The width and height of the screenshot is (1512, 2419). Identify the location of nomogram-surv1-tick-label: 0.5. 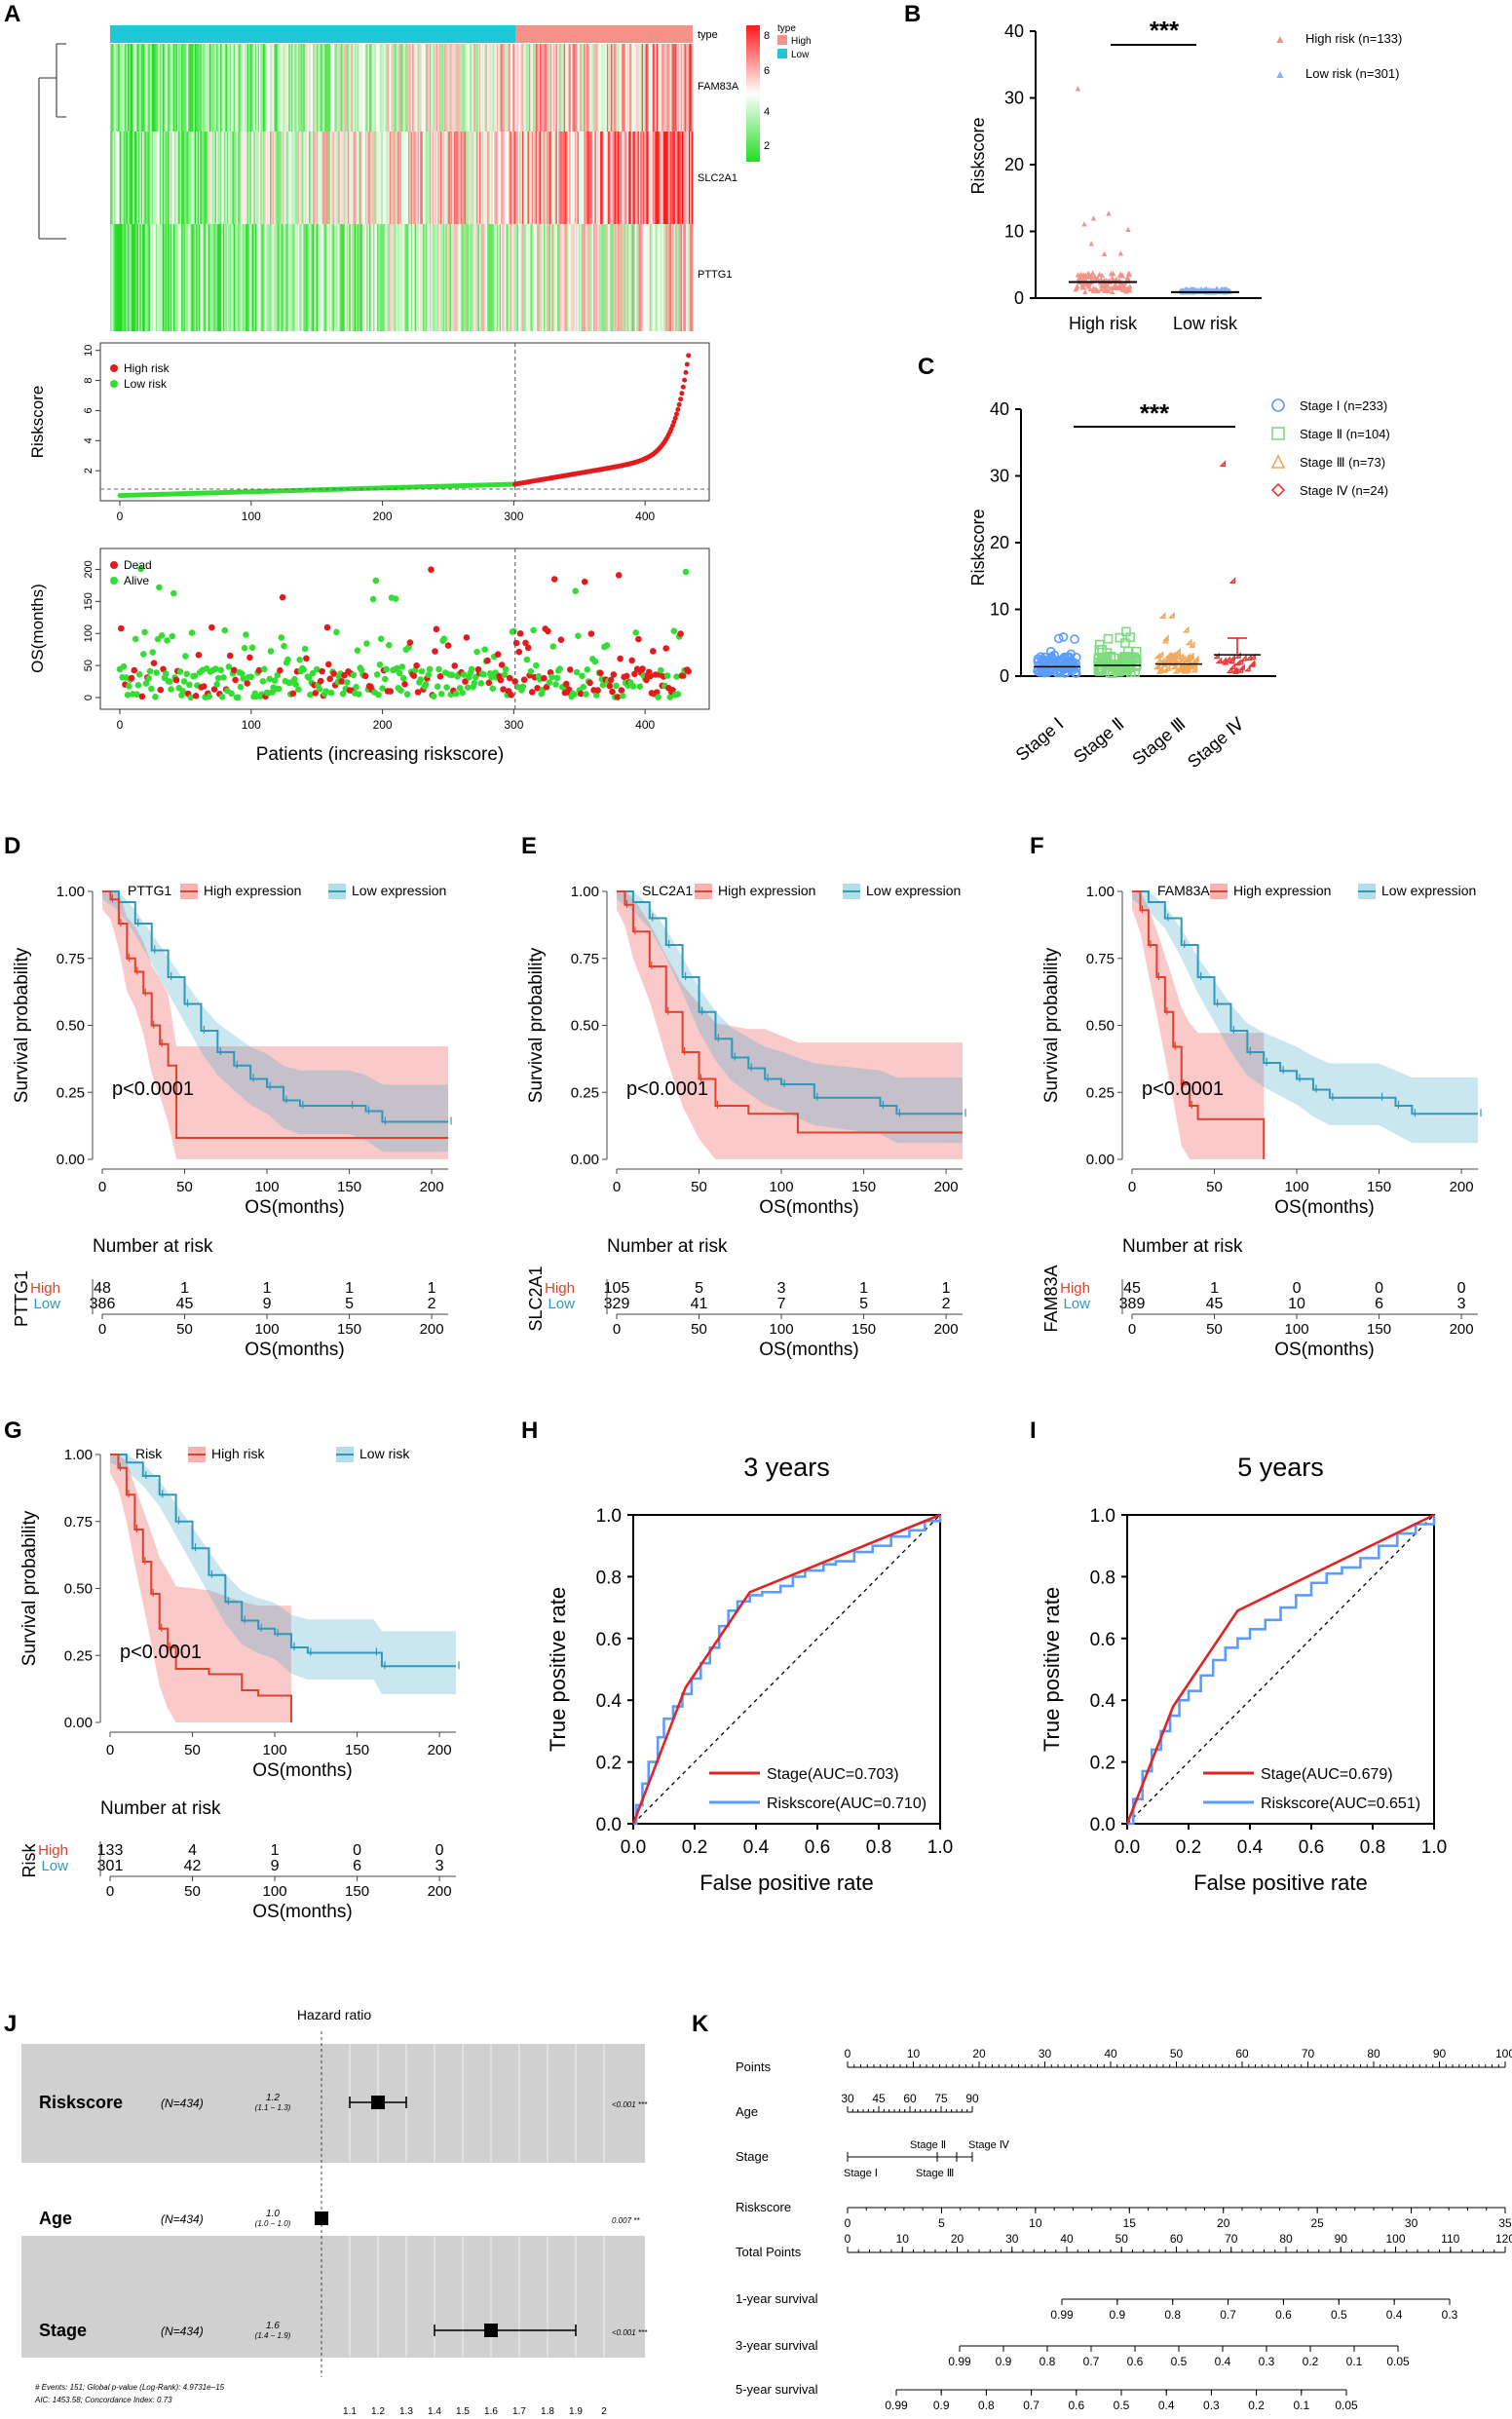
(1339, 2315).